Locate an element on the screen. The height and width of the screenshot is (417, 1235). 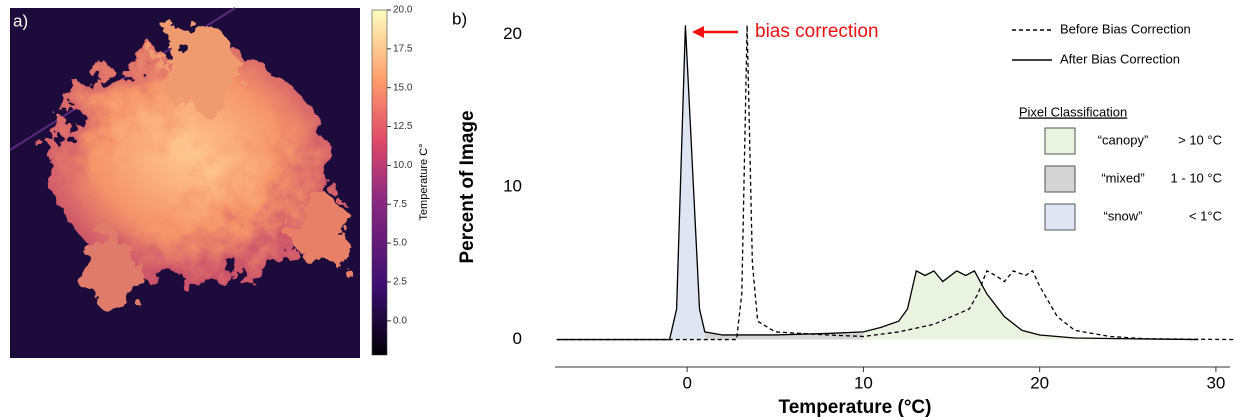
class-name: “snow” is located at coordinates (1122, 215).